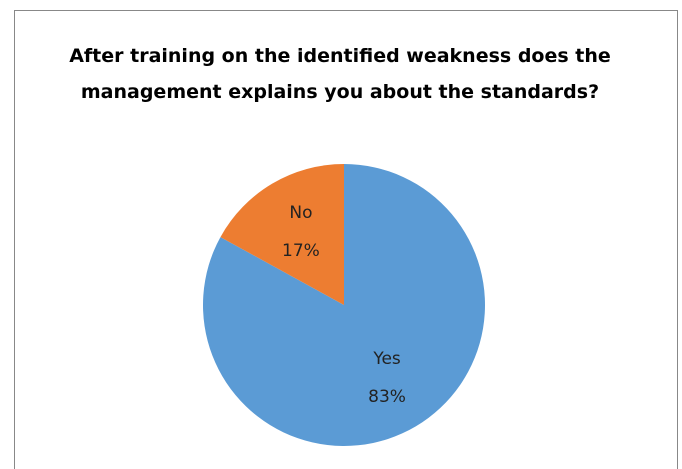  What do you see at coordinates (386, 359) in the screenshot?
I see `slice-category-label: Yes` at bounding box center [386, 359].